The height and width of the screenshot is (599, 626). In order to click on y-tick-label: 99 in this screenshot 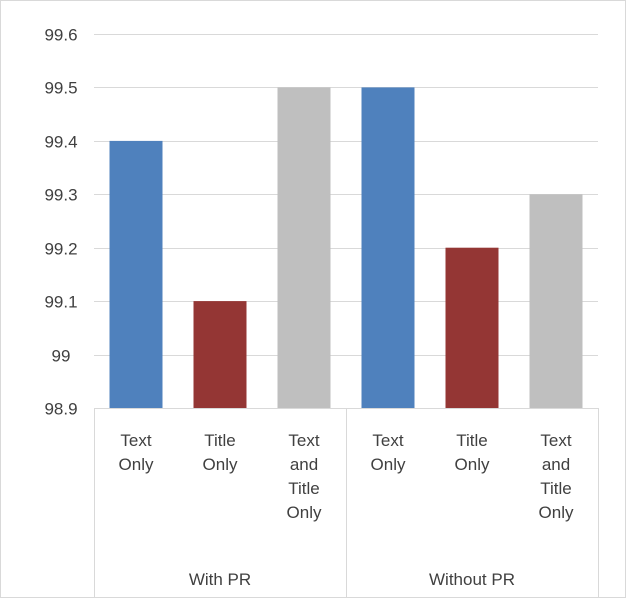, I will do `click(61, 356)`.